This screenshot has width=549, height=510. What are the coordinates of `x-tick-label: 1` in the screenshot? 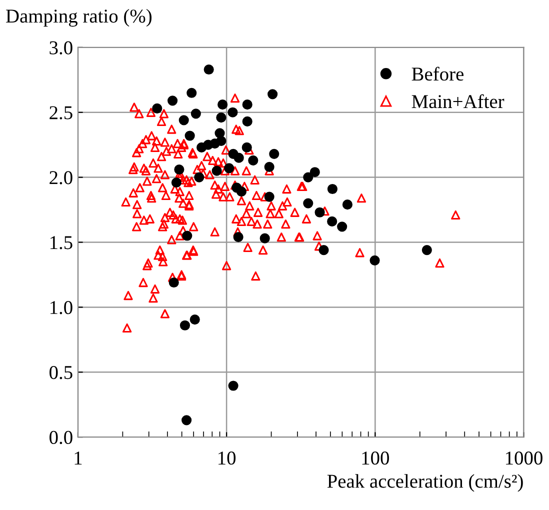 It's located at (78, 458).